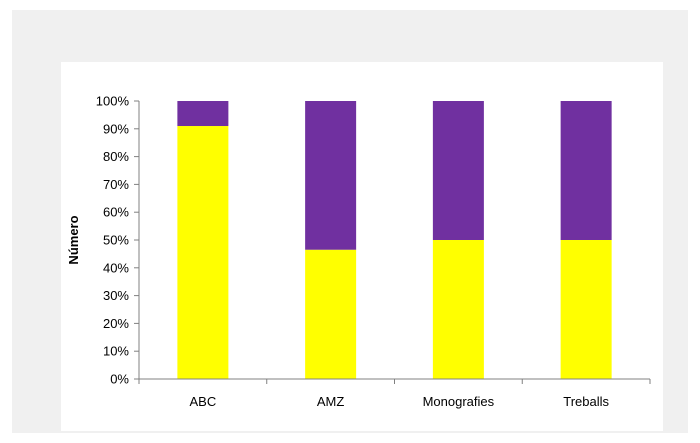  Describe the element at coordinates (459, 401) in the screenshot. I see `x-tick-label: Monografies` at that location.